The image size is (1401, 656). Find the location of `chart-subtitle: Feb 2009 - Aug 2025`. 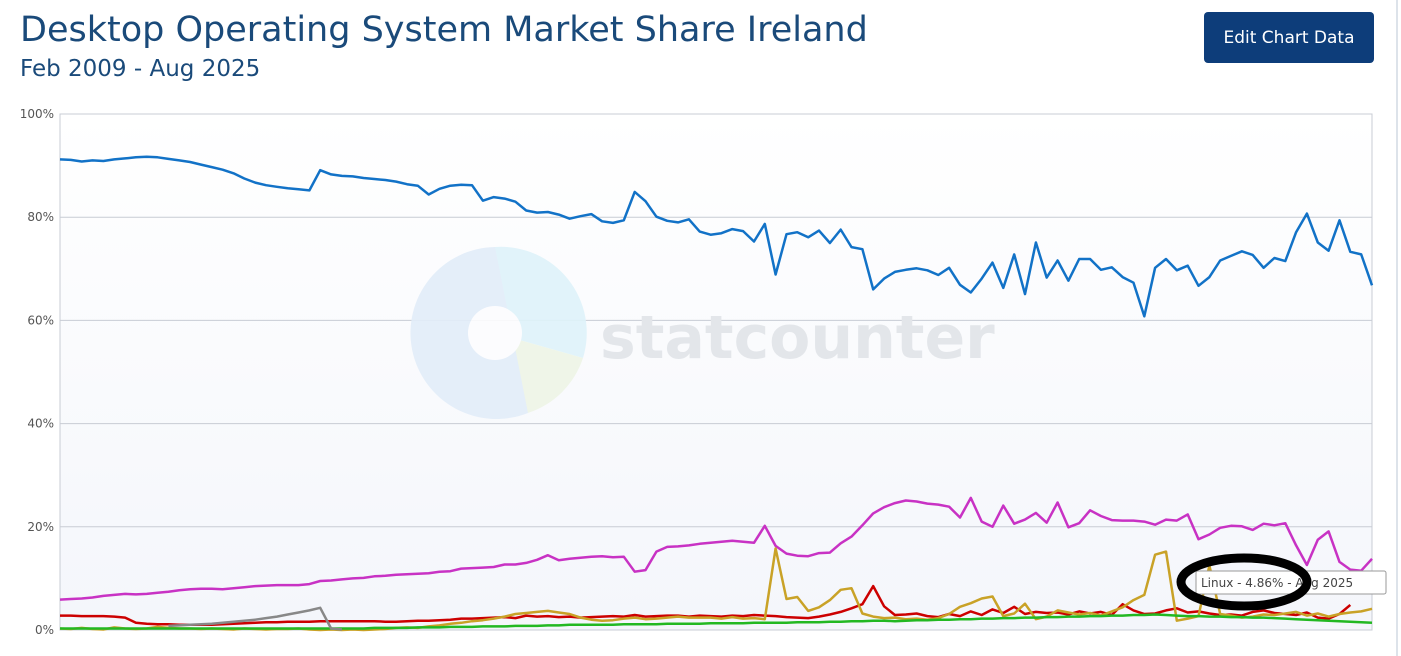

chart-subtitle: Feb 2009 - Aug 2025 is located at coordinates (140, 69).